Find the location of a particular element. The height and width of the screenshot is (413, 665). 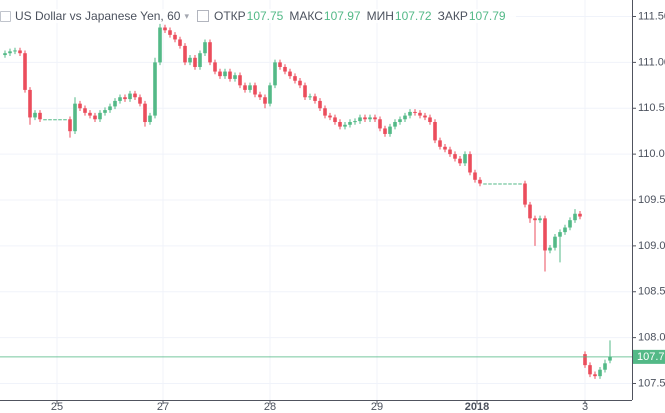

x-tick-label: 3 is located at coordinates (585, 407).